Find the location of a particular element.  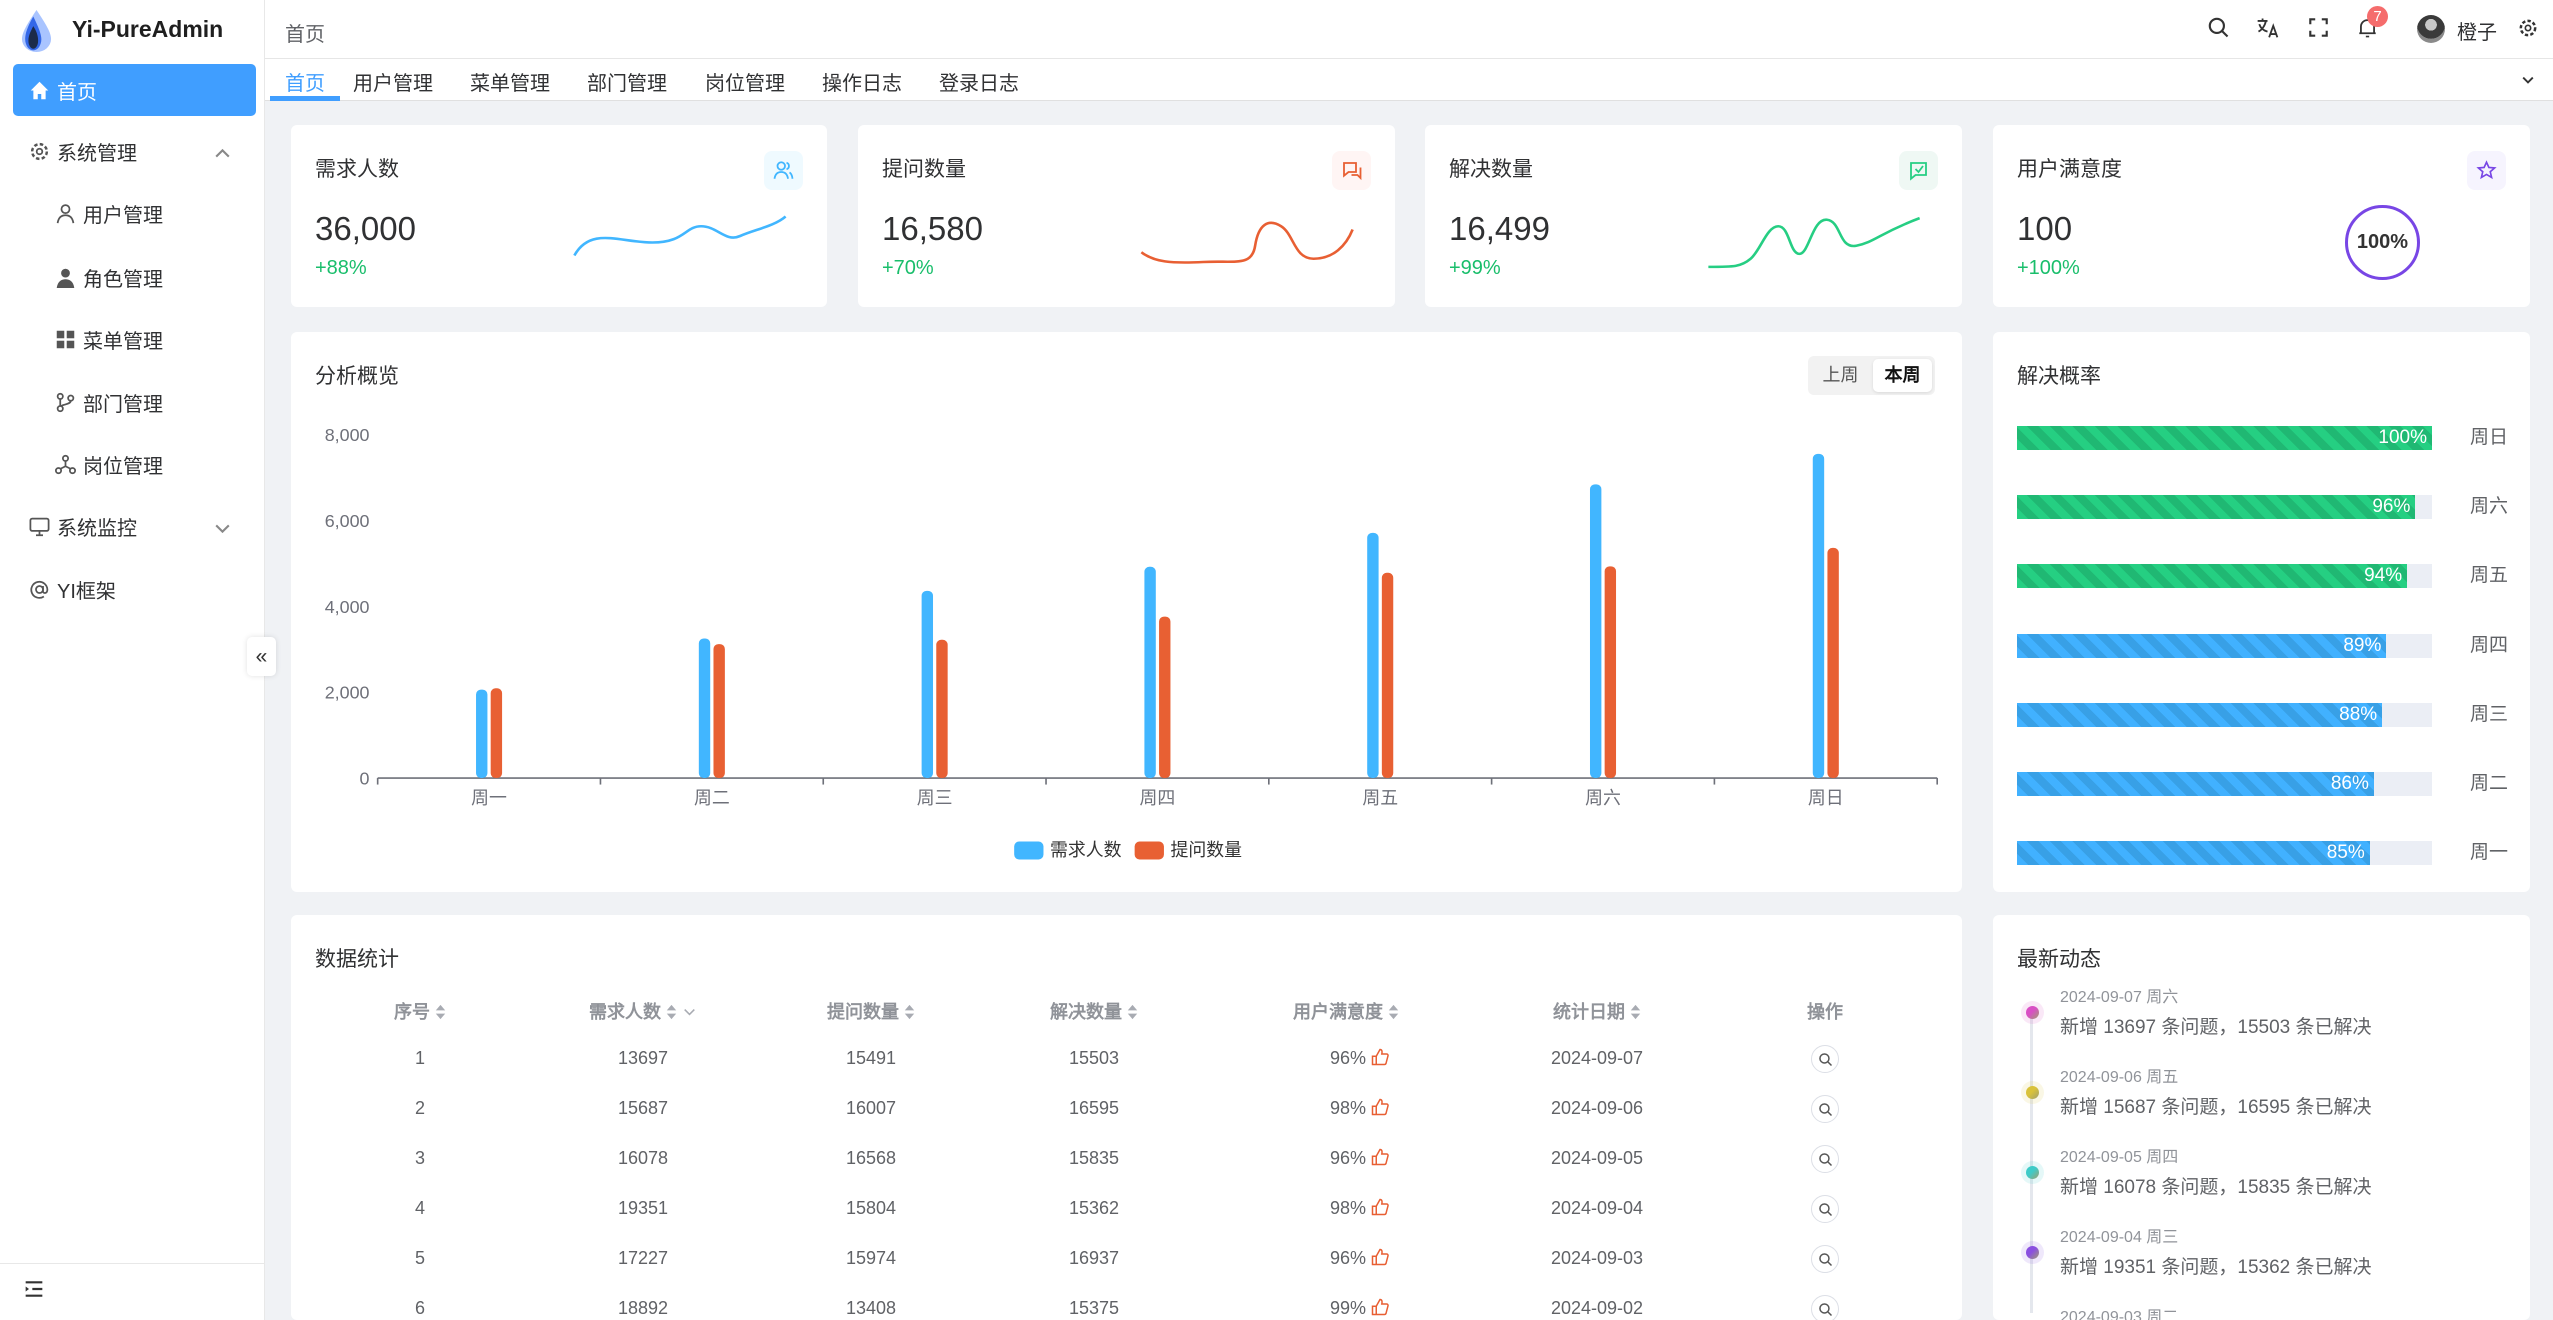

sidebar-item-yi-framework: YI框架 is located at coordinates (134, 589).